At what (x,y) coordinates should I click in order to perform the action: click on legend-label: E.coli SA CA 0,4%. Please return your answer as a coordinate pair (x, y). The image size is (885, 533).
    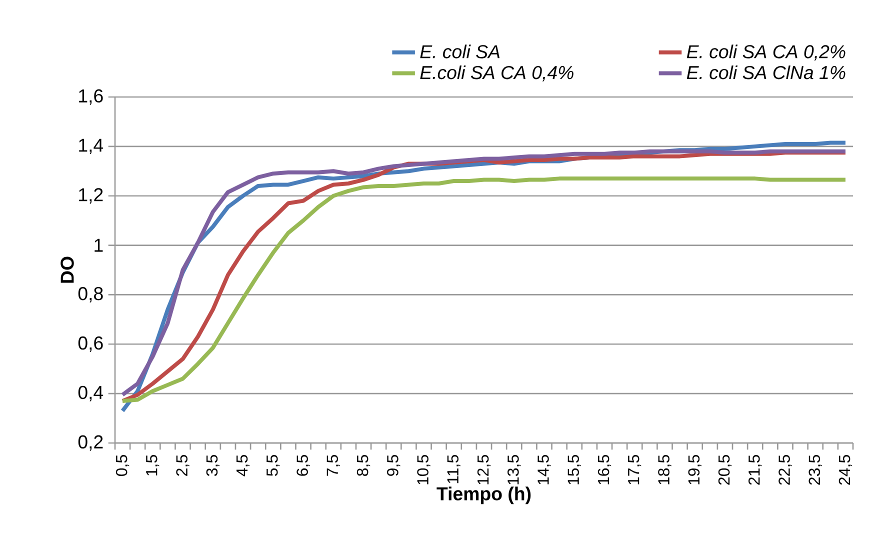
    Looking at the image, I should click on (497, 73).